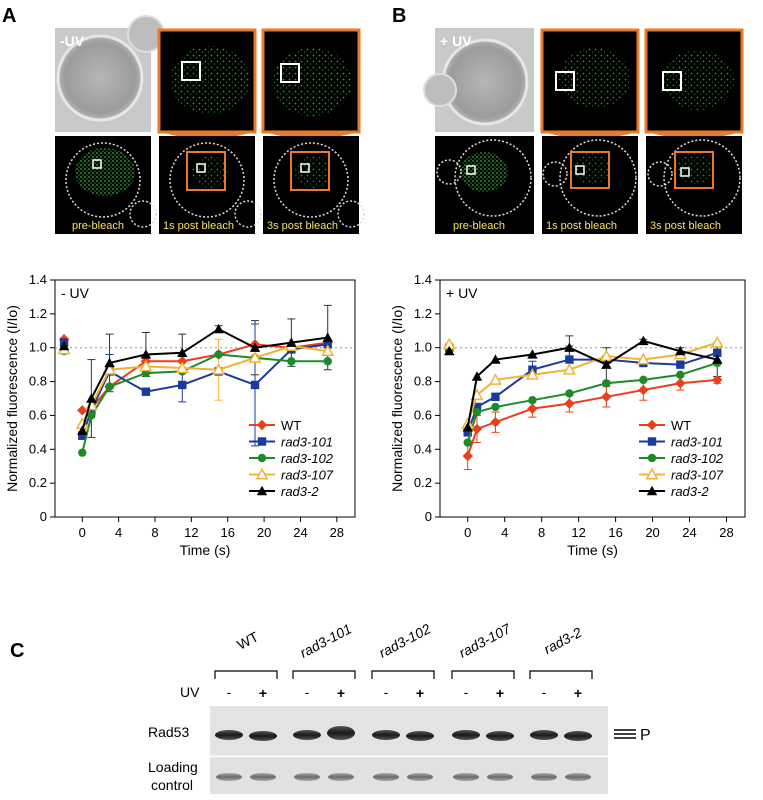 The height and width of the screenshot is (800, 763). What do you see at coordinates (302, 226) in the screenshot?
I see `micro-label-3s: 3s post bleach` at bounding box center [302, 226].